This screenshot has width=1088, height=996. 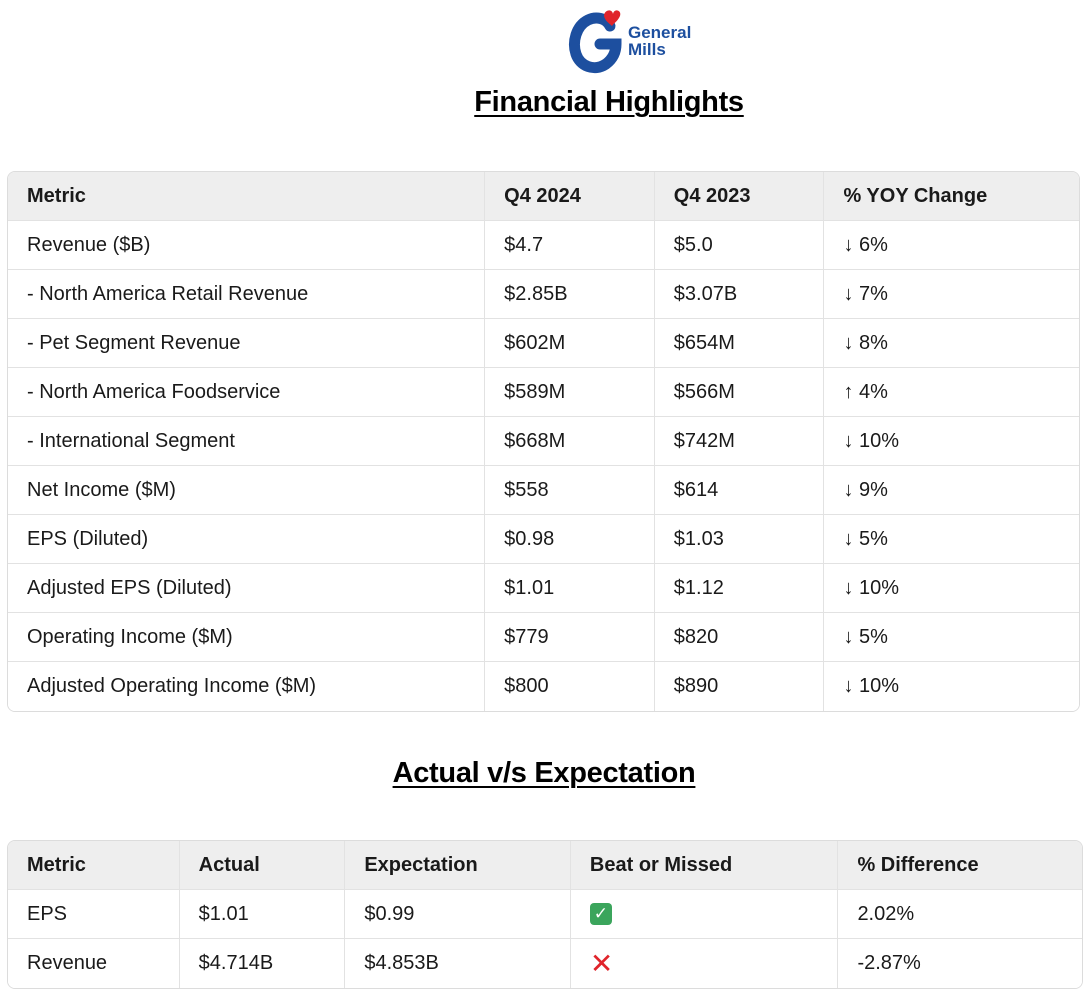 I want to click on column-header: Actual, so click(x=262, y=865).